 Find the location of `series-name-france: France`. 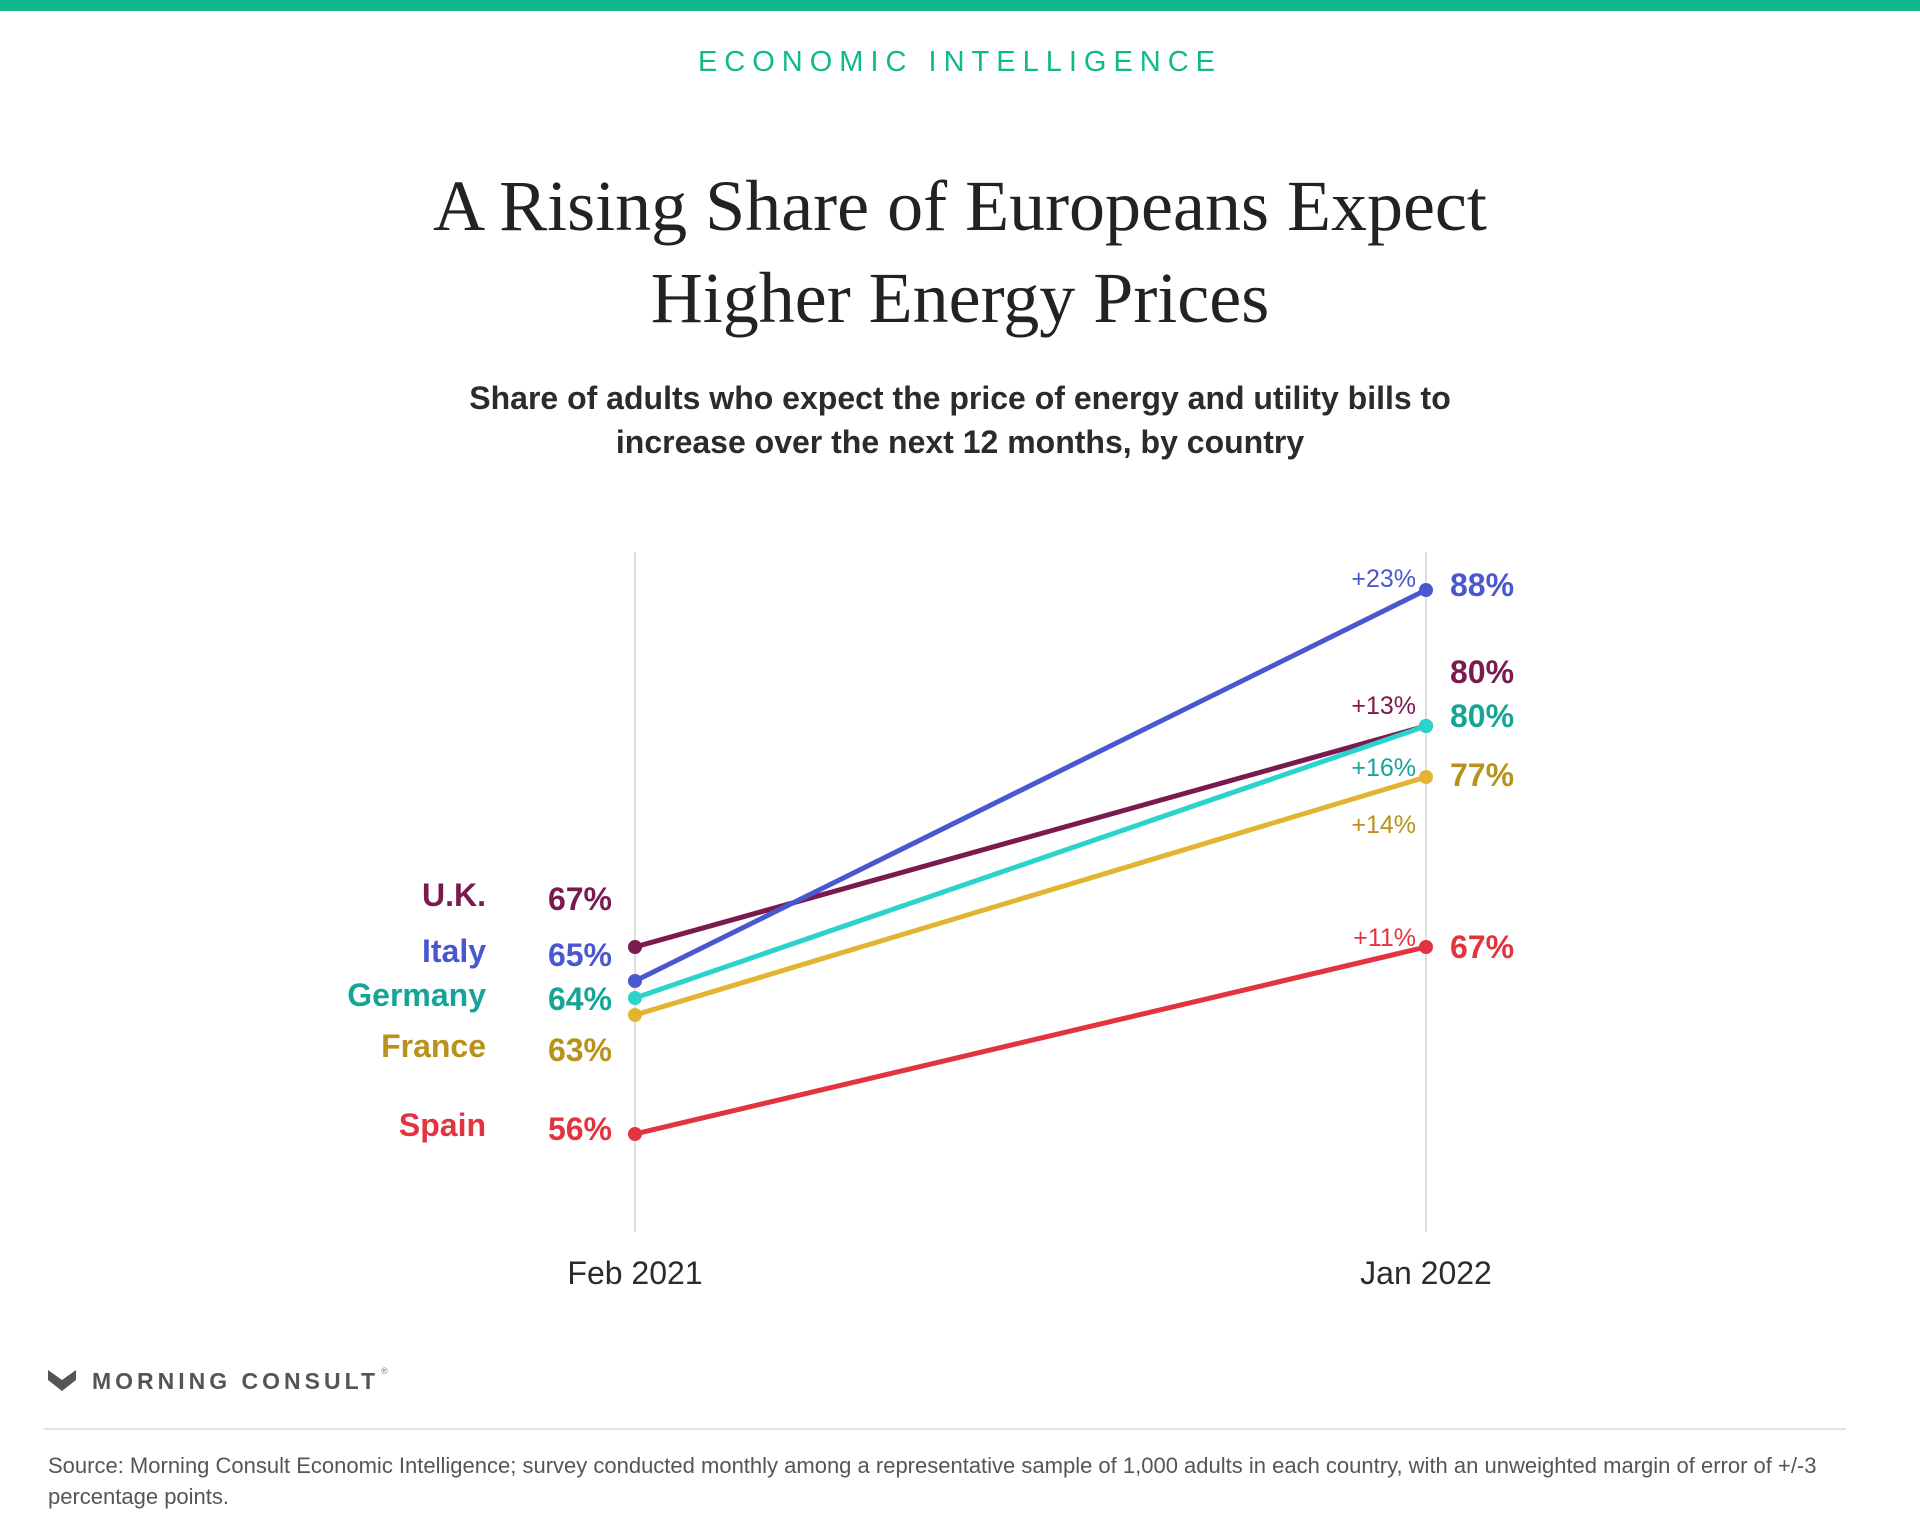

series-name-france: France is located at coordinates (433, 1046).